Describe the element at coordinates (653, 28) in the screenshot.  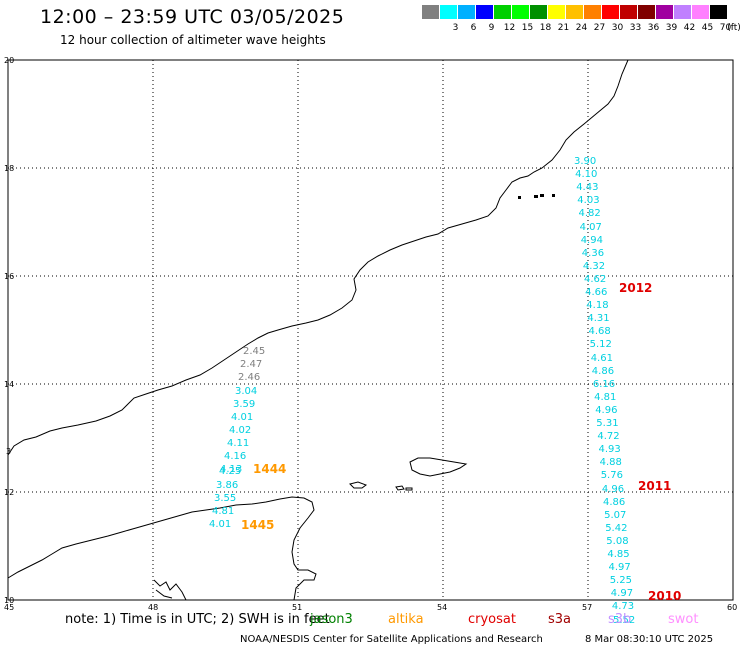
I see `legend-label: 36` at that location.